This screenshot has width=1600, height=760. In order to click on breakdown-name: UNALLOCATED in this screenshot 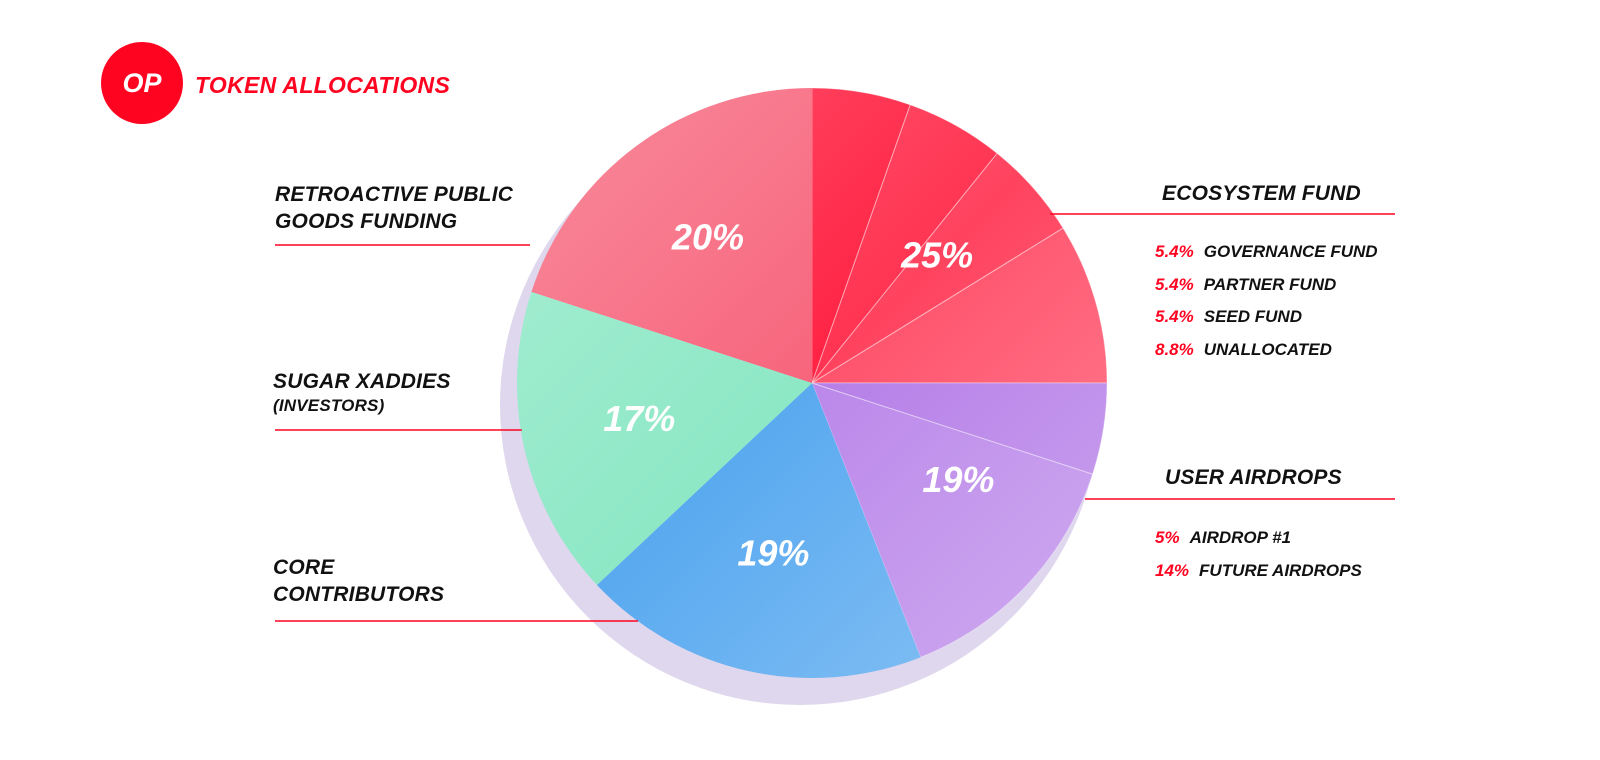, I will do `click(1267, 349)`.